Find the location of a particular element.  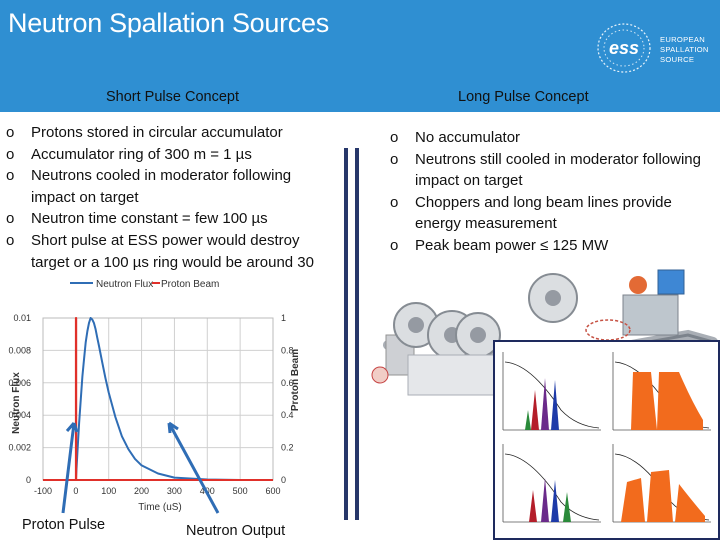

neutron-output-caption: Neutron Output is located at coordinates (236, 531).